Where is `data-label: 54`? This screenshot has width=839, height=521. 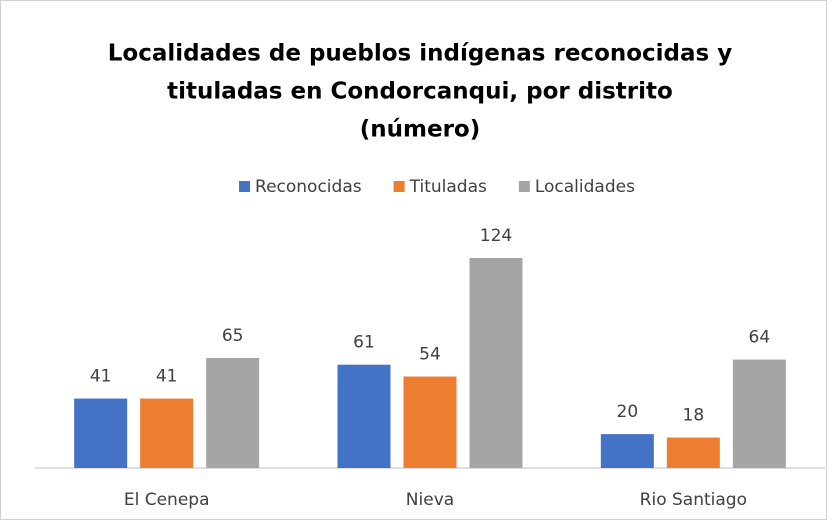
data-label: 54 is located at coordinates (430, 355).